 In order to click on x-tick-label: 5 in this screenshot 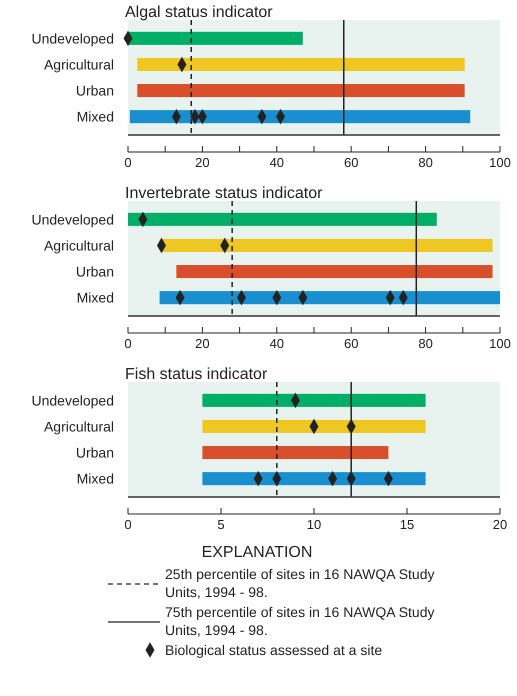, I will do `click(221, 524)`.